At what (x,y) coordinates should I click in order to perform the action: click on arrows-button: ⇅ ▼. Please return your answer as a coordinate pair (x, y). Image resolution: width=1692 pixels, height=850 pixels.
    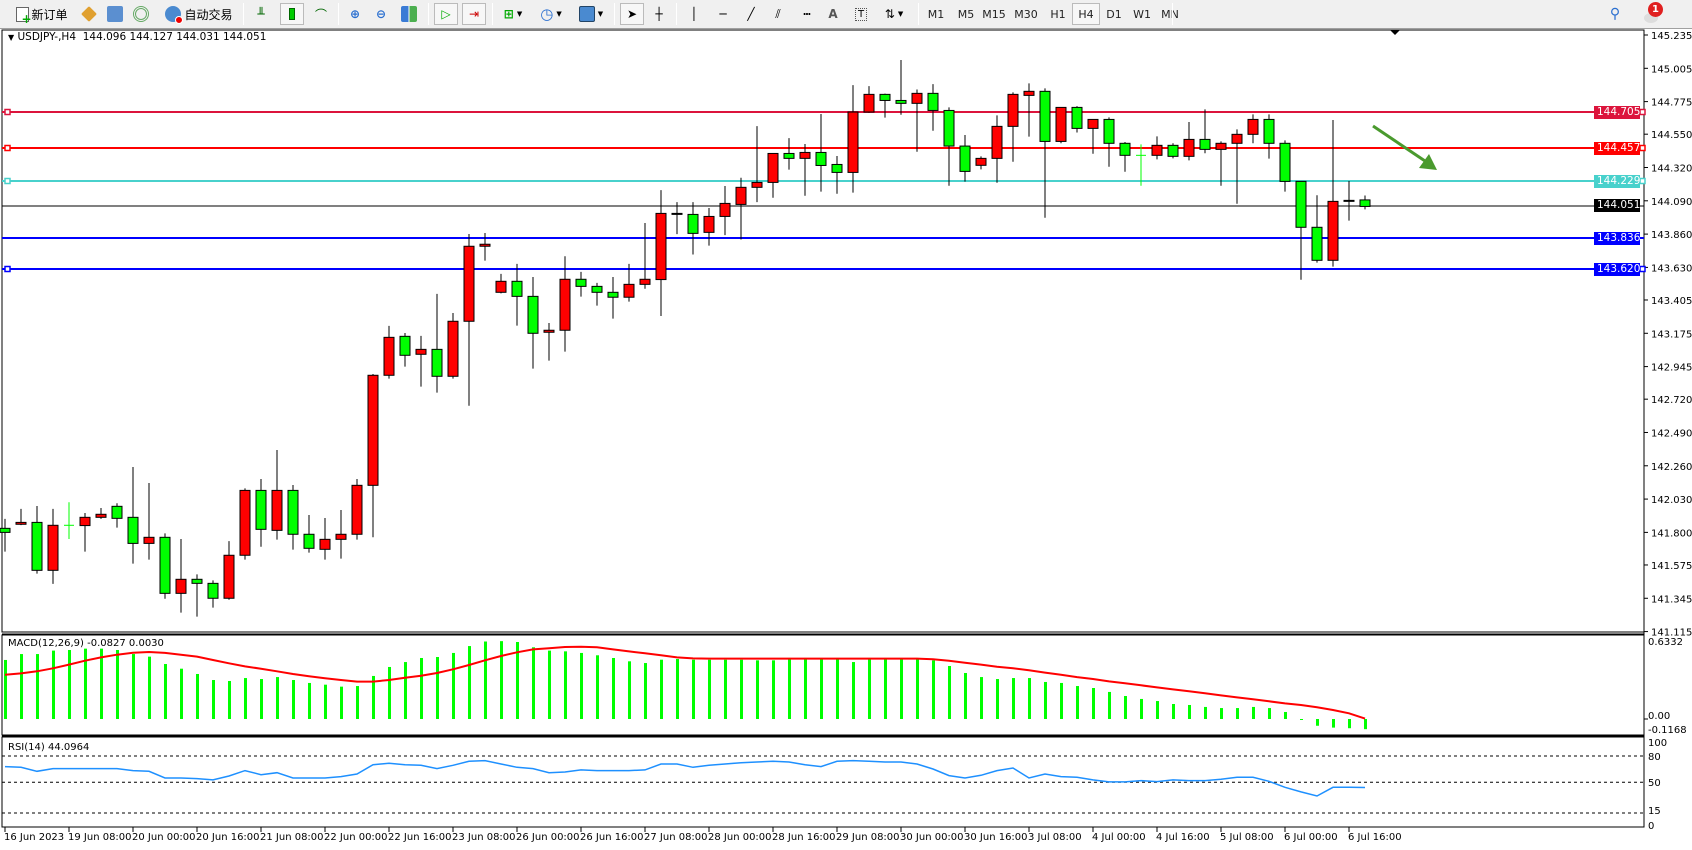
    Looking at the image, I should click on (894, 14).